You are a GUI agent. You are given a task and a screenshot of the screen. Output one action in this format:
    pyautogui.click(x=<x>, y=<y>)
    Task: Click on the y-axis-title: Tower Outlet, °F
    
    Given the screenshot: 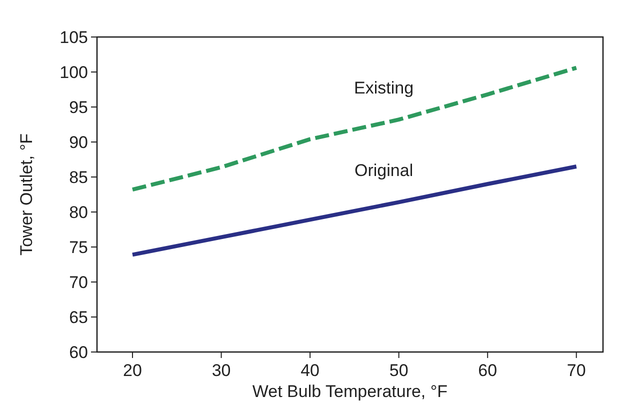 What is the action you would take?
    pyautogui.click(x=26, y=194)
    